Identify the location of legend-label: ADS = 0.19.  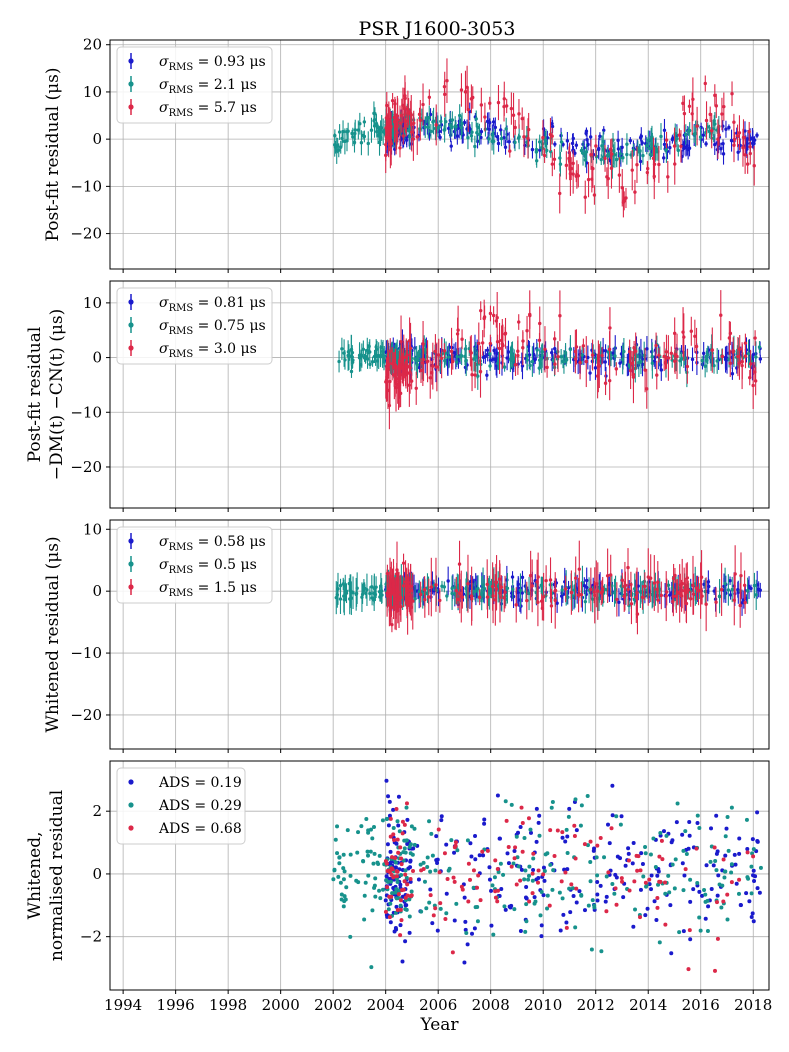
(200, 783).